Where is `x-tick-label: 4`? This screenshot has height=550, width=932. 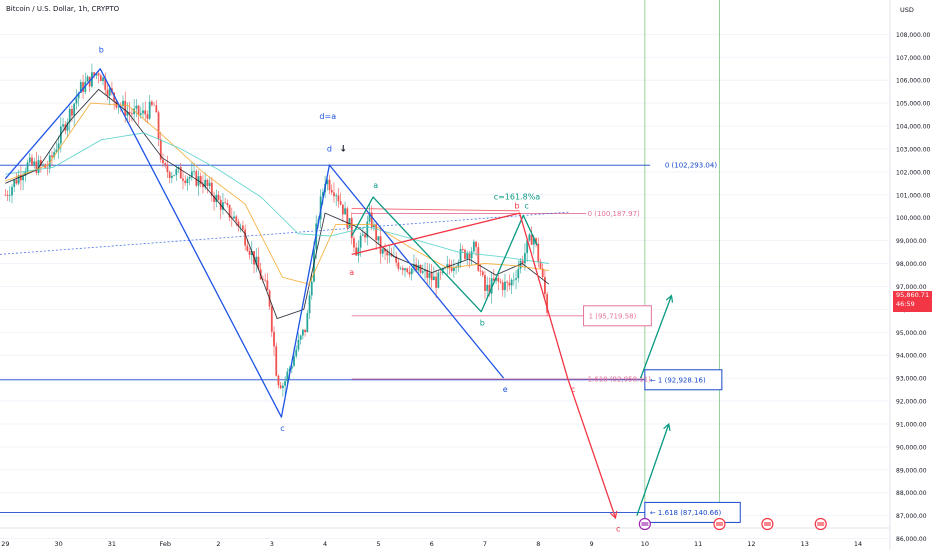 x-tick-label: 4 is located at coordinates (325, 544).